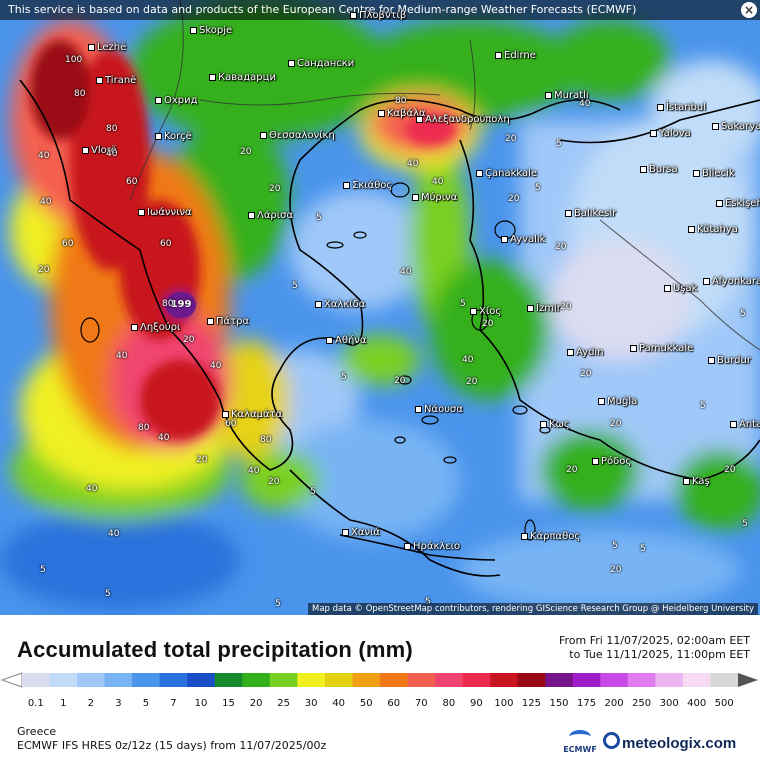 This screenshot has height=760, width=760. What do you see at coordinates (311, 703) in the screenshot?
I see `legend-tick-label: 30` at bounding box center [311, 703].